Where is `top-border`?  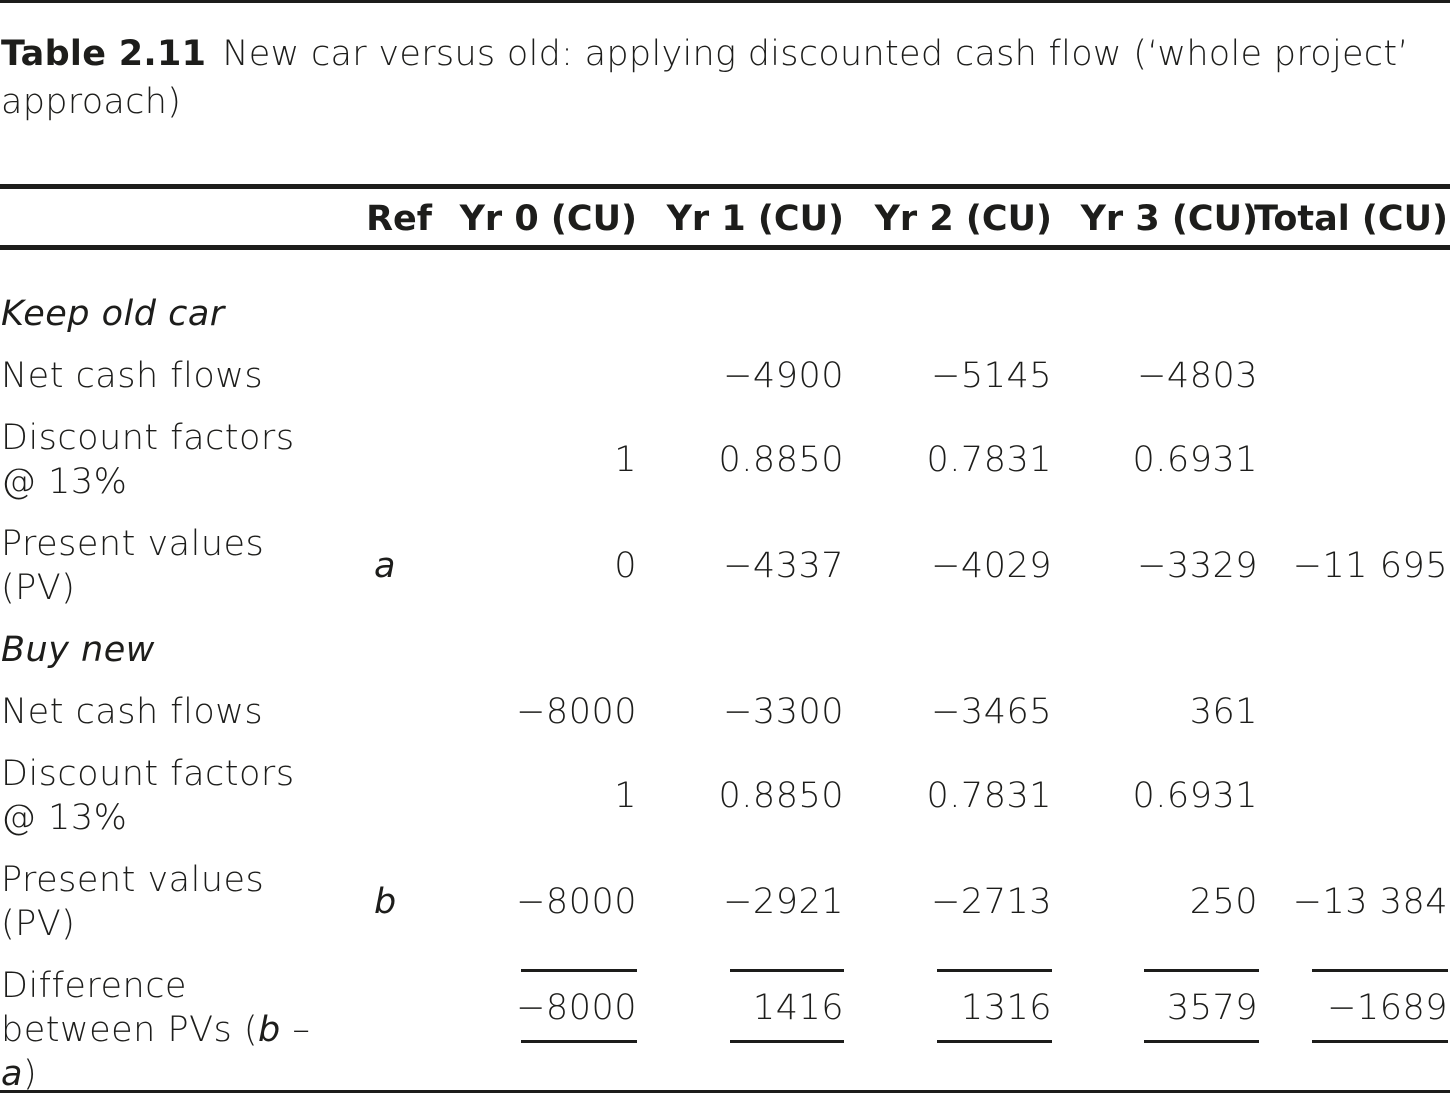 top-border is located at coordinates (725, 1).